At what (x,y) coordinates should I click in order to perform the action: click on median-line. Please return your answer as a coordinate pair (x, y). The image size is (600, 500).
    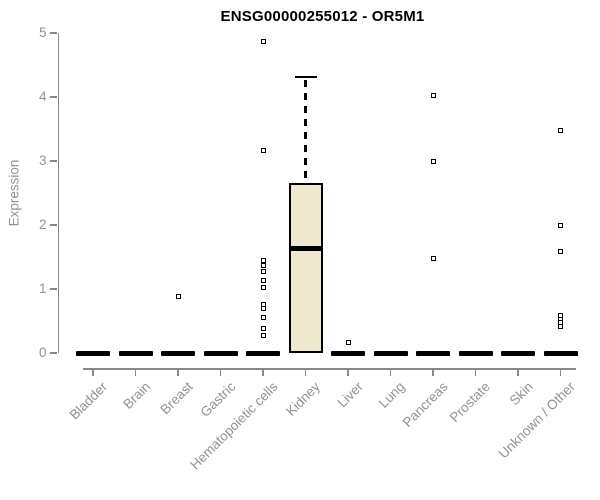
    Looking at the image, I should click on (305, 249).